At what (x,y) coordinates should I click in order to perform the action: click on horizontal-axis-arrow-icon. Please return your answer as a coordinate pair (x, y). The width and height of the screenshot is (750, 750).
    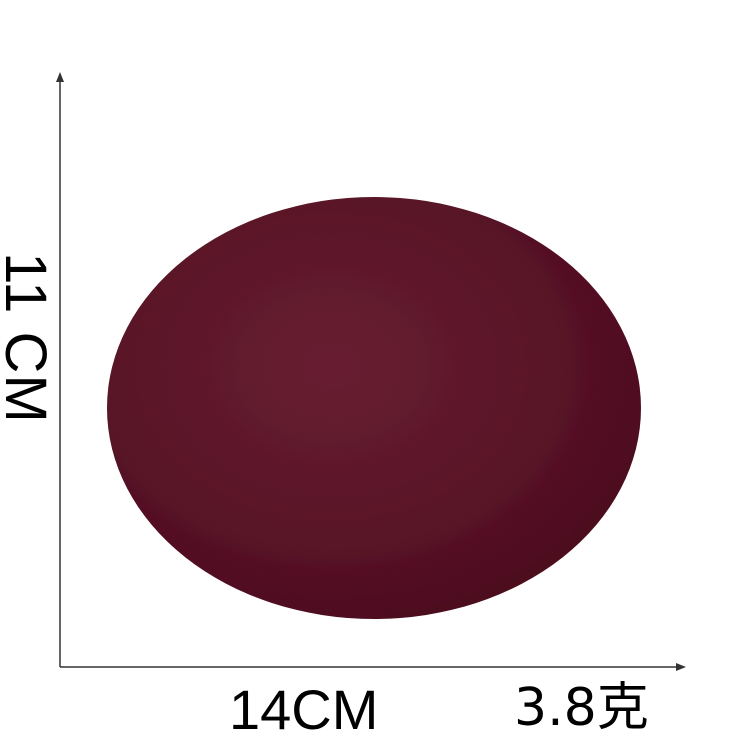
    Looking at the image, I should click on (681, 667).